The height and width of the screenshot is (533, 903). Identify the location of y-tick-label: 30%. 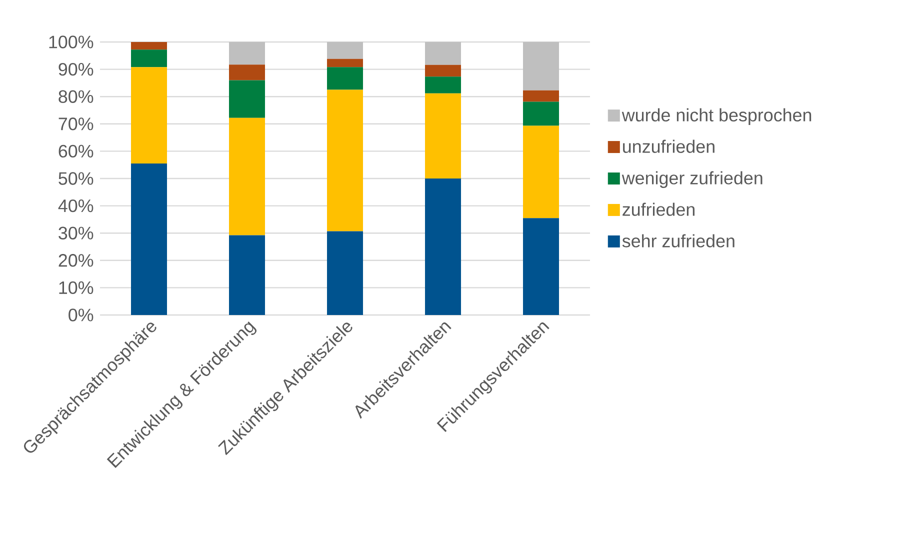
(76, 233).